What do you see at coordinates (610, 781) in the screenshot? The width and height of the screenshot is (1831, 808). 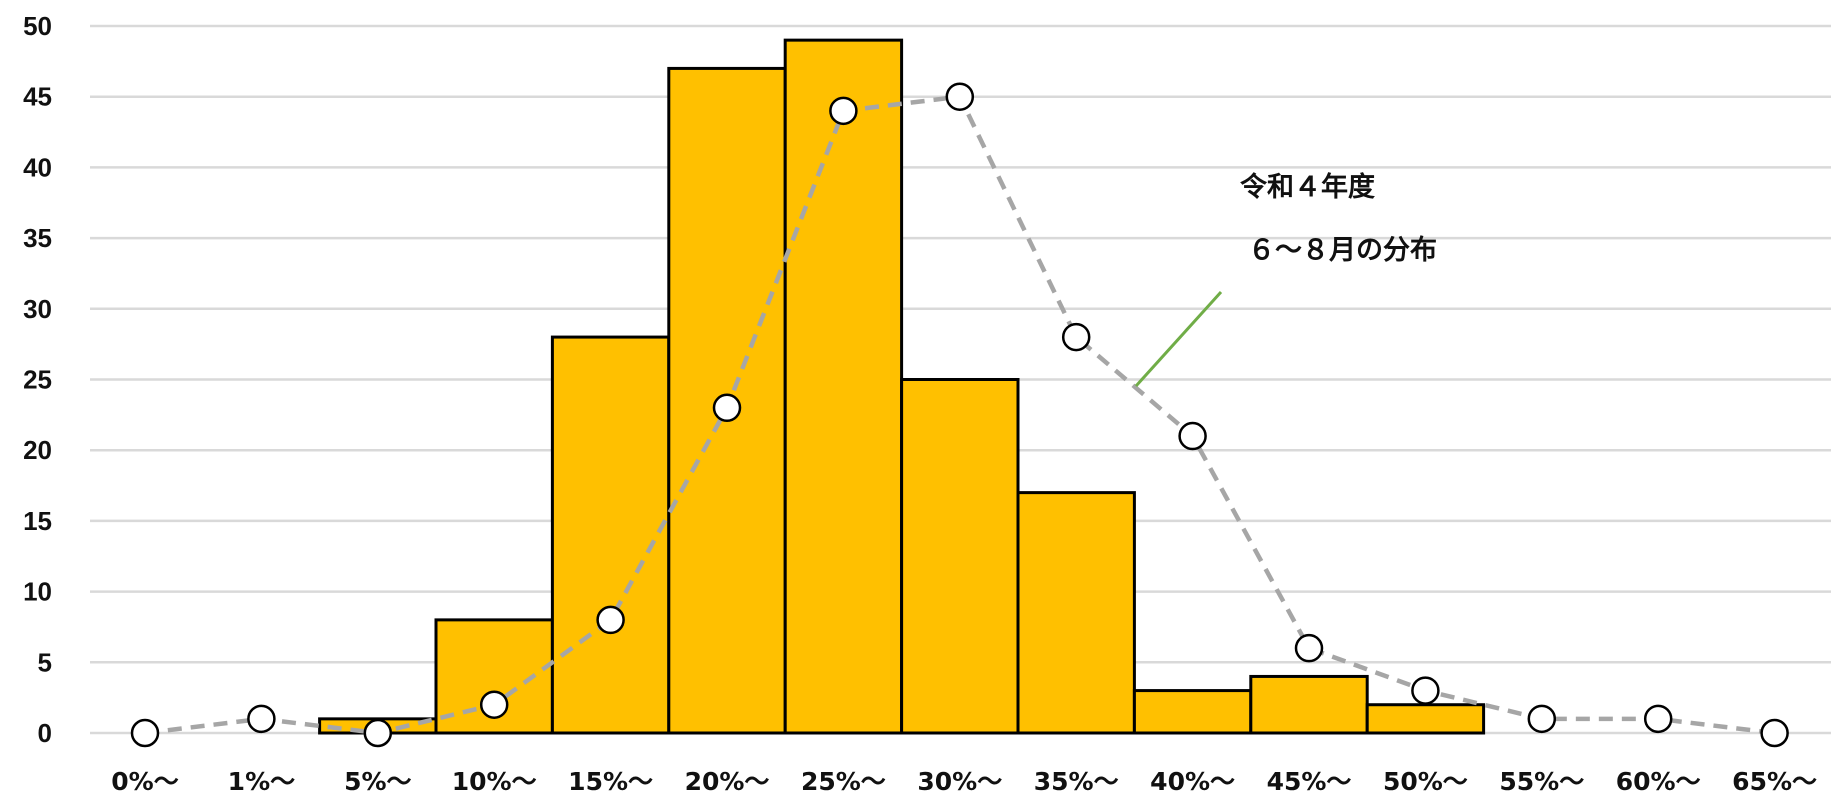 I see `x-tick-label: 15%〜` at bounding box center [610, 781].